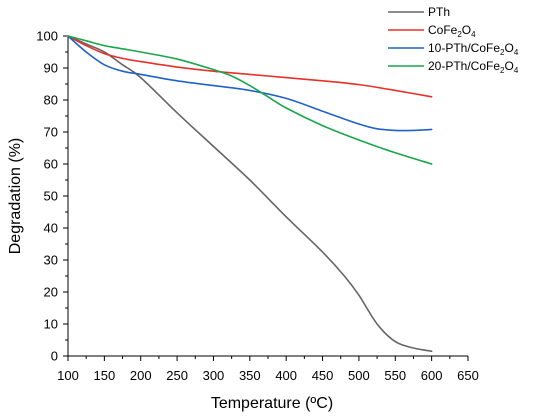  I want to click on x-tick-label: 150, so click(105, 375).